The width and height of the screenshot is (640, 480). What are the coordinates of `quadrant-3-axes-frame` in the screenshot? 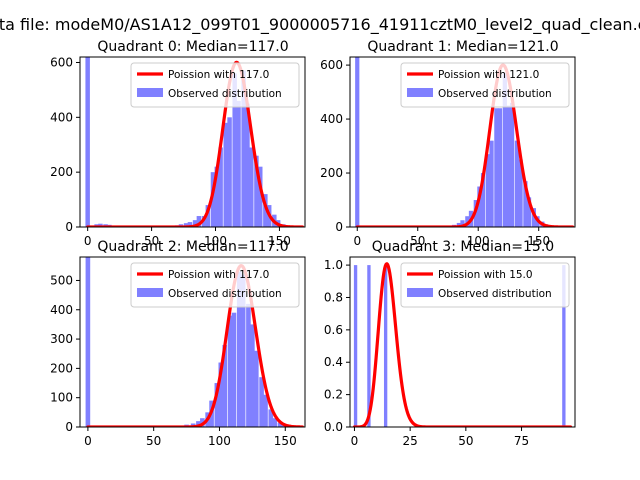 It's located at (462, 342).